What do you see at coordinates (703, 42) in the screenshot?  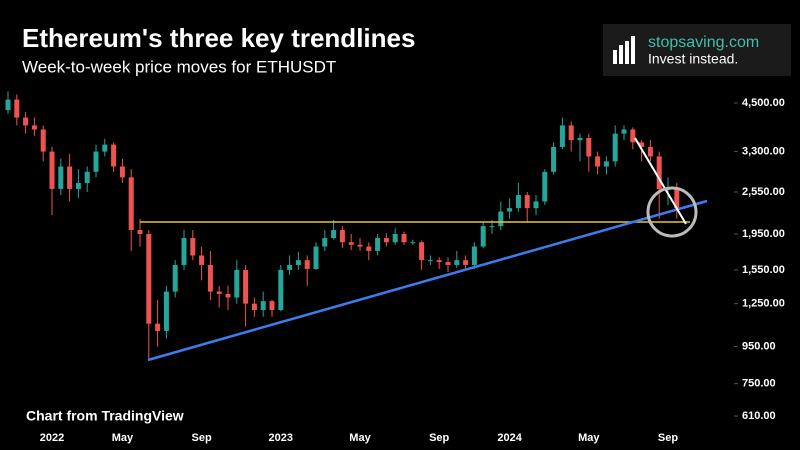 I see `brand-name: stopsaving.com` at bounding box center [703, 42].